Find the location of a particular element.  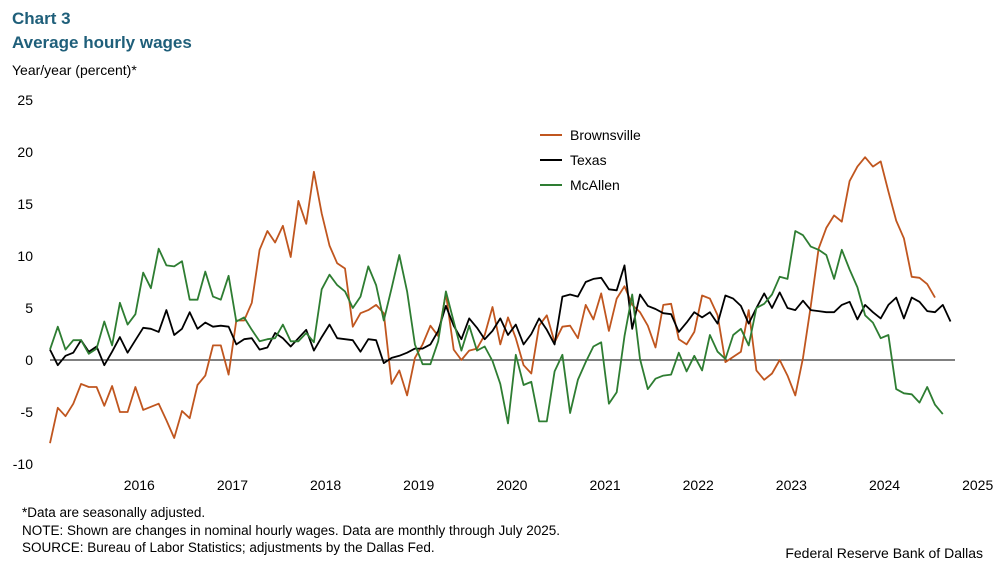

y-tick-label: 5 is located at coordinates (29, 308).